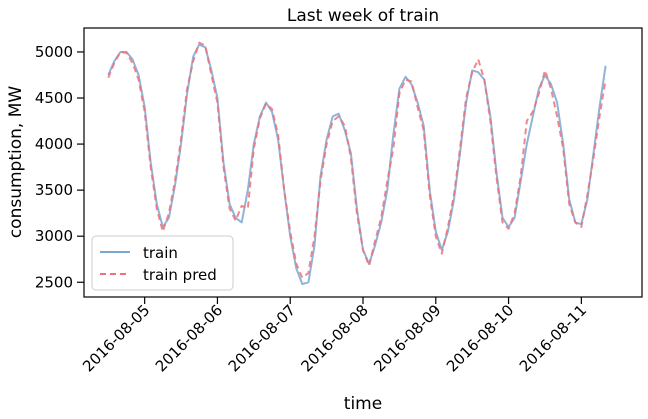 Image resolution: width=648 pixels, height=419 pixels. I want to click on y-tick-label: 3000, so click(54, 236).